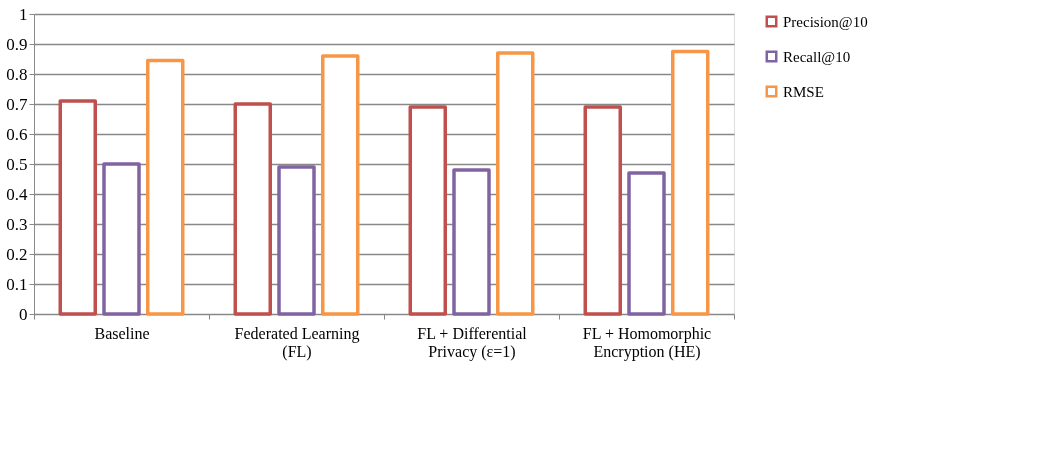 Image resolution: width=1054 pixels, height=453 pixels. Describe the element at coordinates (17, 224) in the screenshot. I see `y-tick-label: 0.3` at that location.